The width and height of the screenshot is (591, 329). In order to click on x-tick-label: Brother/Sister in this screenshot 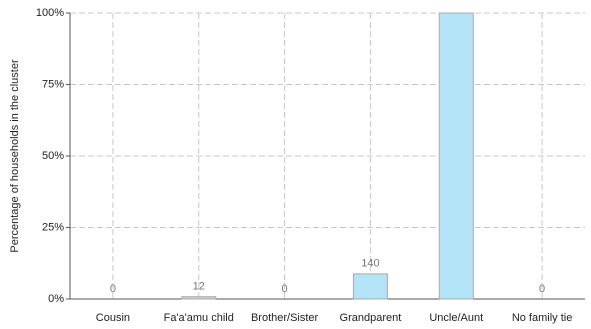, I will do `click(285, 318)`.